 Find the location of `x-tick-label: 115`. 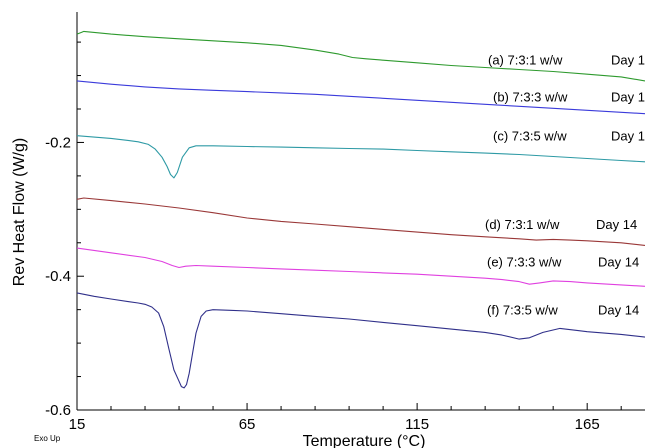

x-tick-label: 115 is located at coordinates (417, 424).